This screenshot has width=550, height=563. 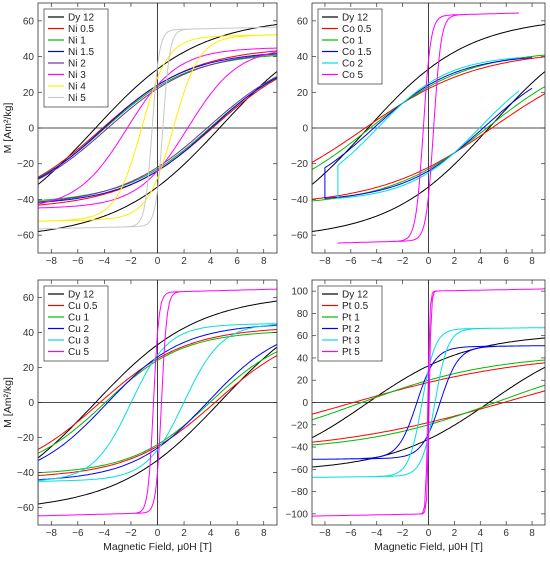 What do you see at coordinates (299, 292) in the screenshot?
I see `y-tick-label: 100` at bounding box center [299, 292].